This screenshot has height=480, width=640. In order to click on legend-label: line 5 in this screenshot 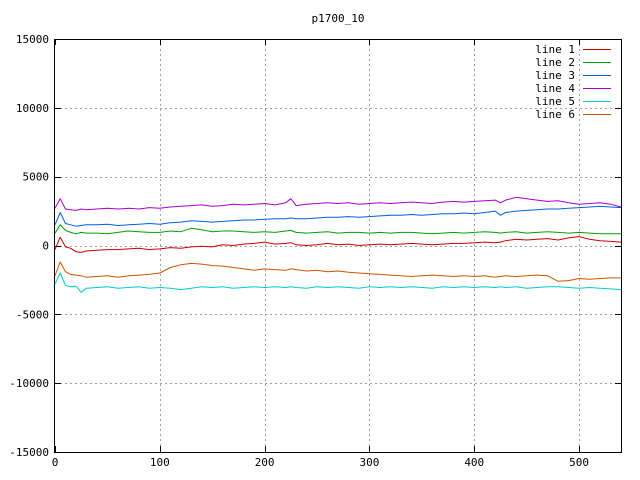, I will do `click(555, 101)`.